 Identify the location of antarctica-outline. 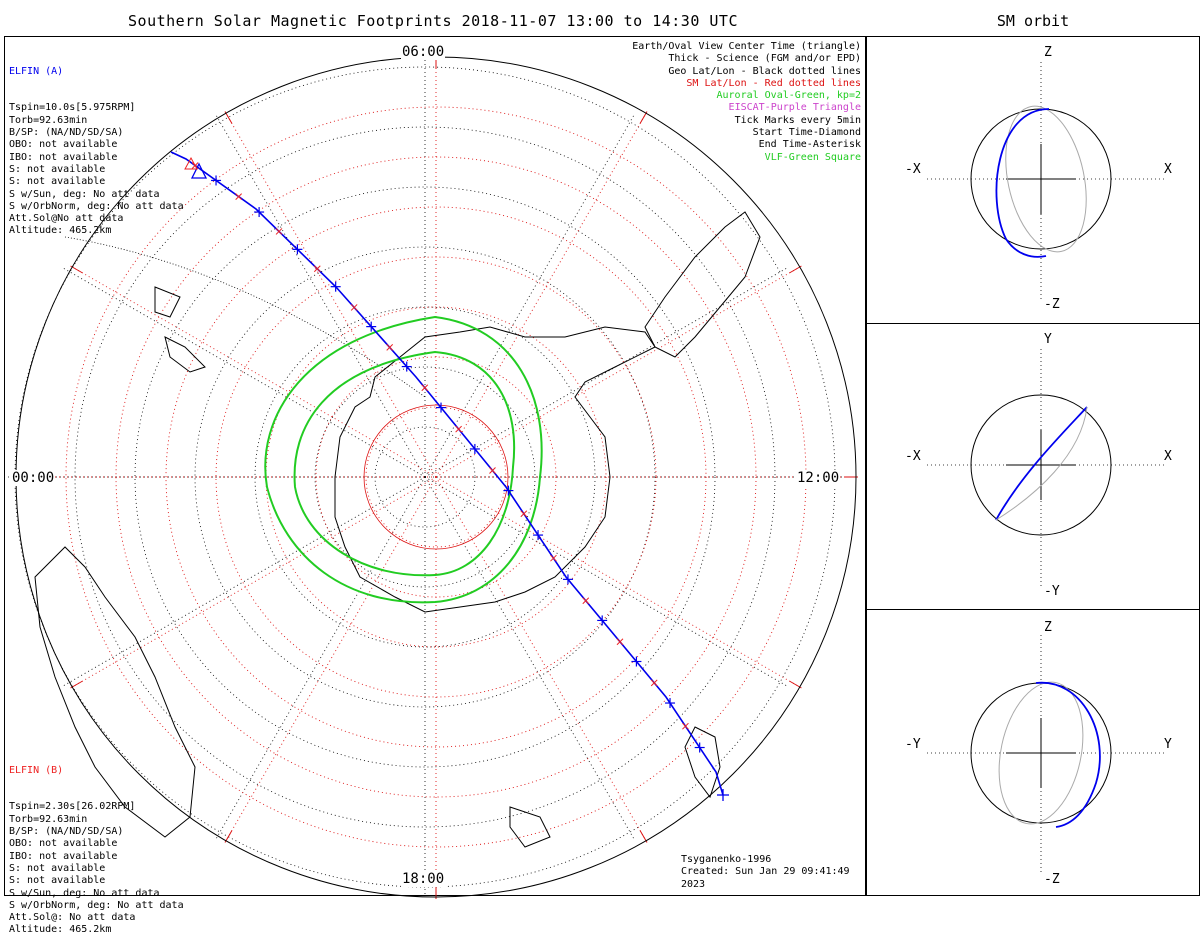
(495, 469).